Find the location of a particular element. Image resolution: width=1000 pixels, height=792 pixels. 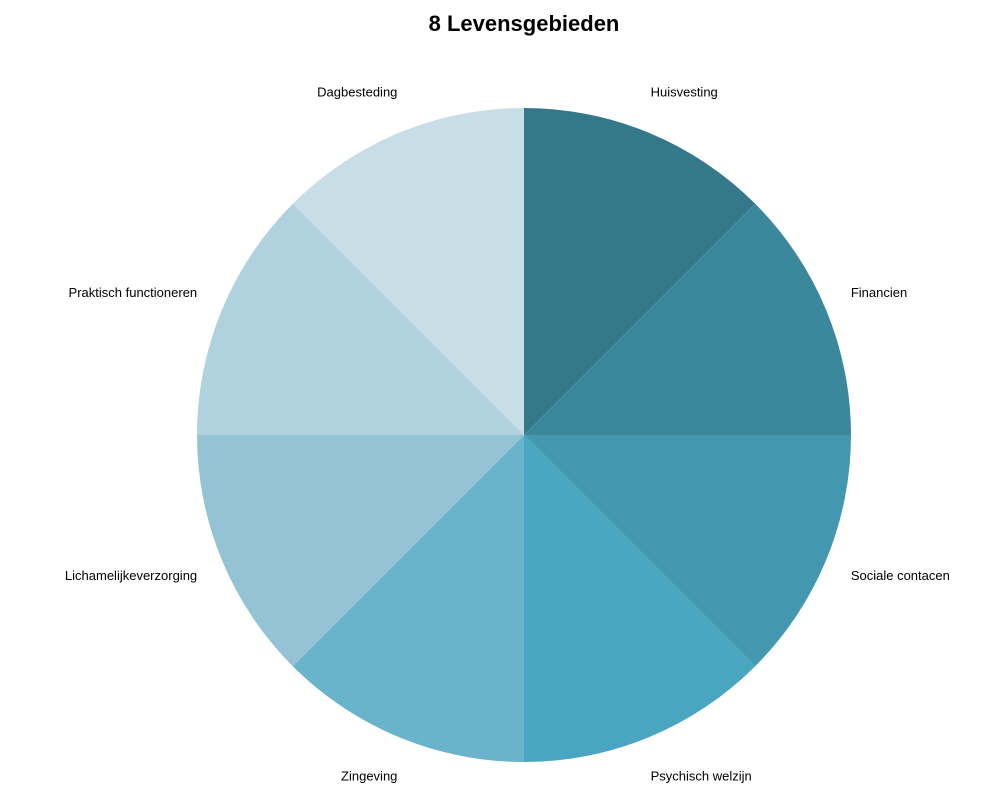

slice-label: Praktisch functioneren is located at coordinates (133, 292).